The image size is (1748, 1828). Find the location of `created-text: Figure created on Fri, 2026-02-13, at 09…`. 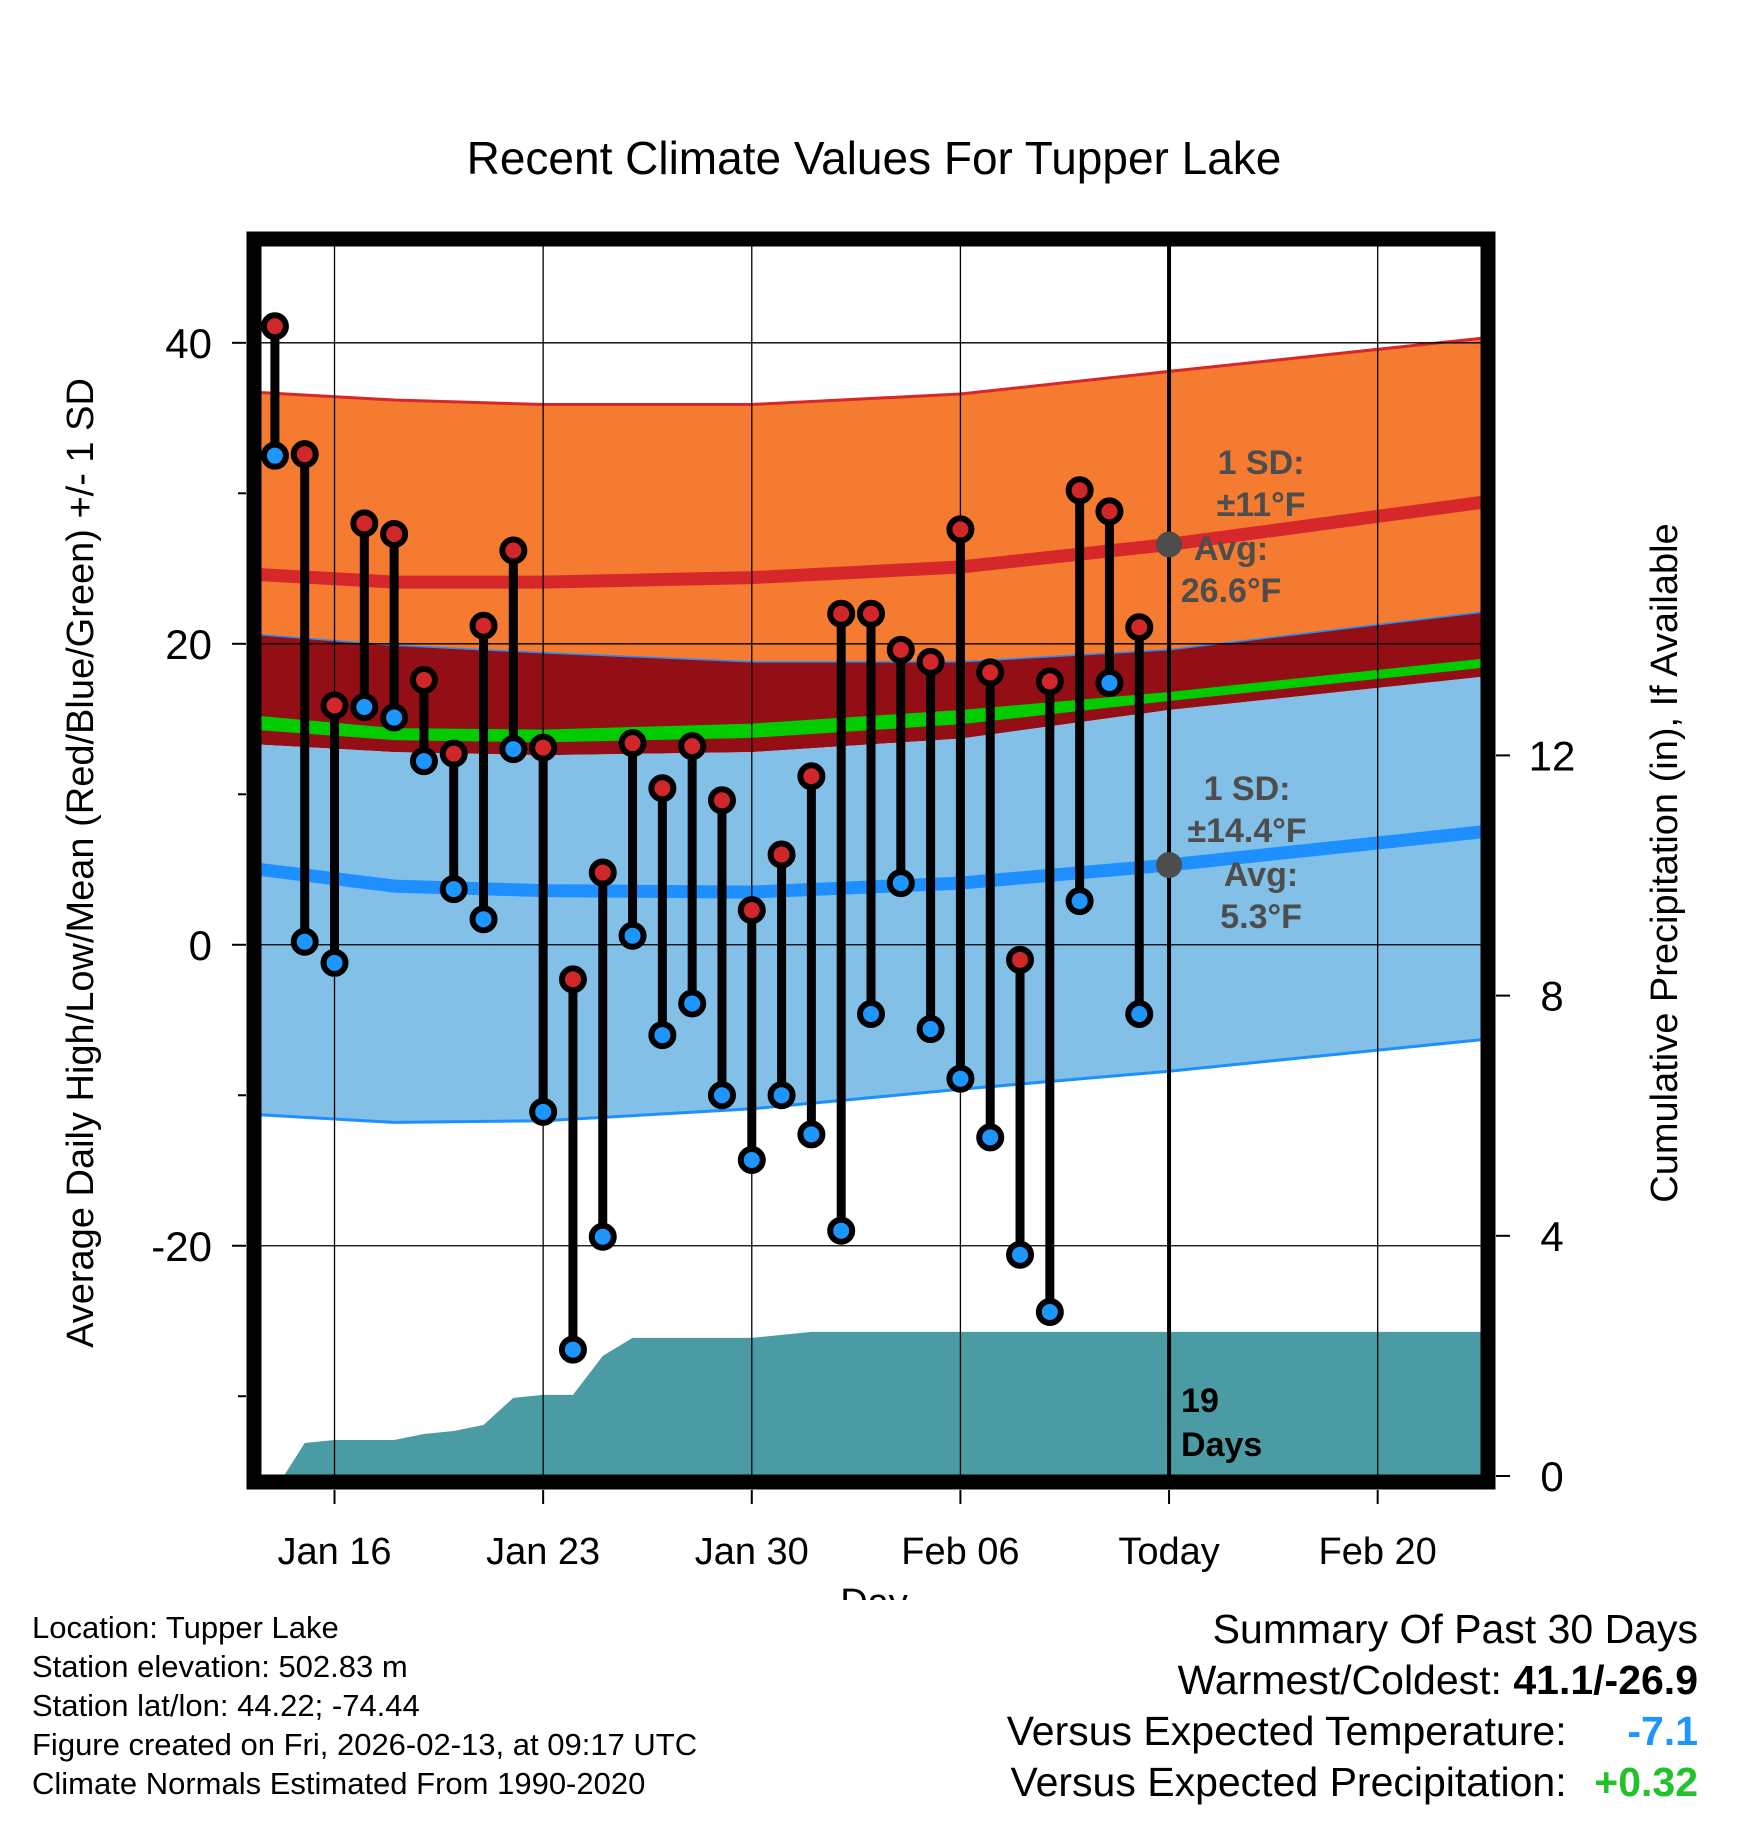

created-text: Figure created on Fri, 2026-02-13, at 09… is located at coordinates (365, 1744).